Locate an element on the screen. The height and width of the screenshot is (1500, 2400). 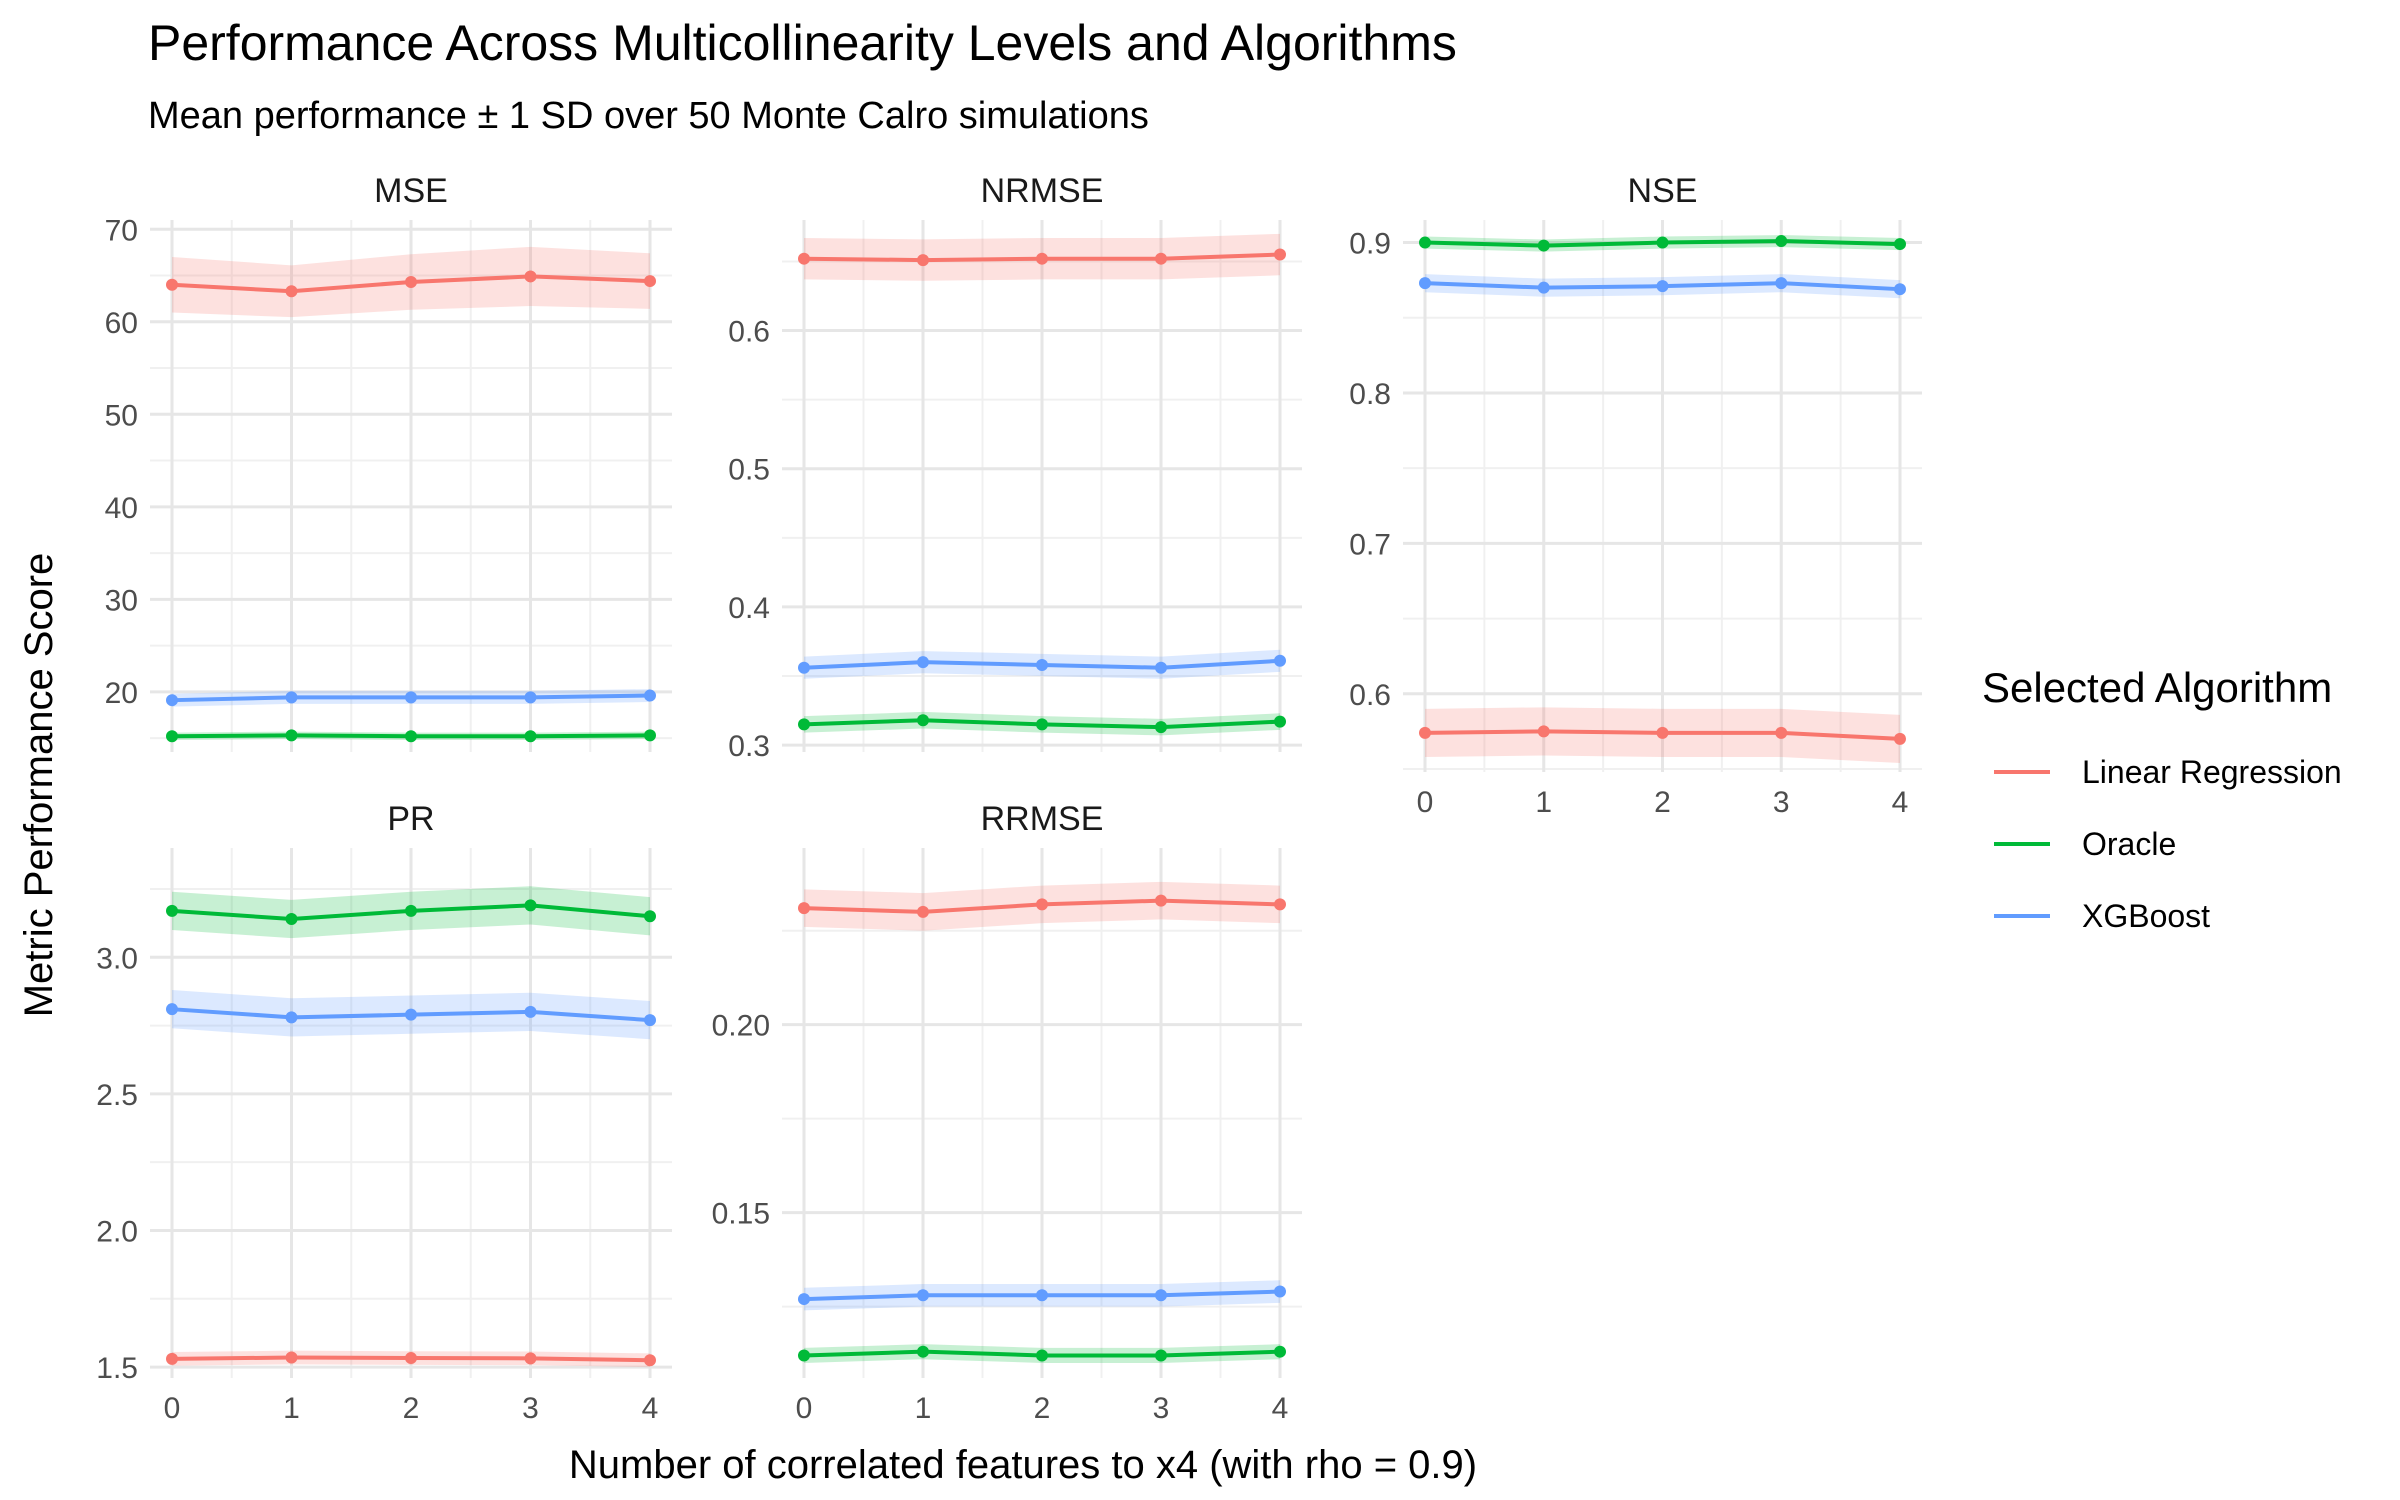
y-tick-label: 2.0 is located at coordinates (117, 1231).